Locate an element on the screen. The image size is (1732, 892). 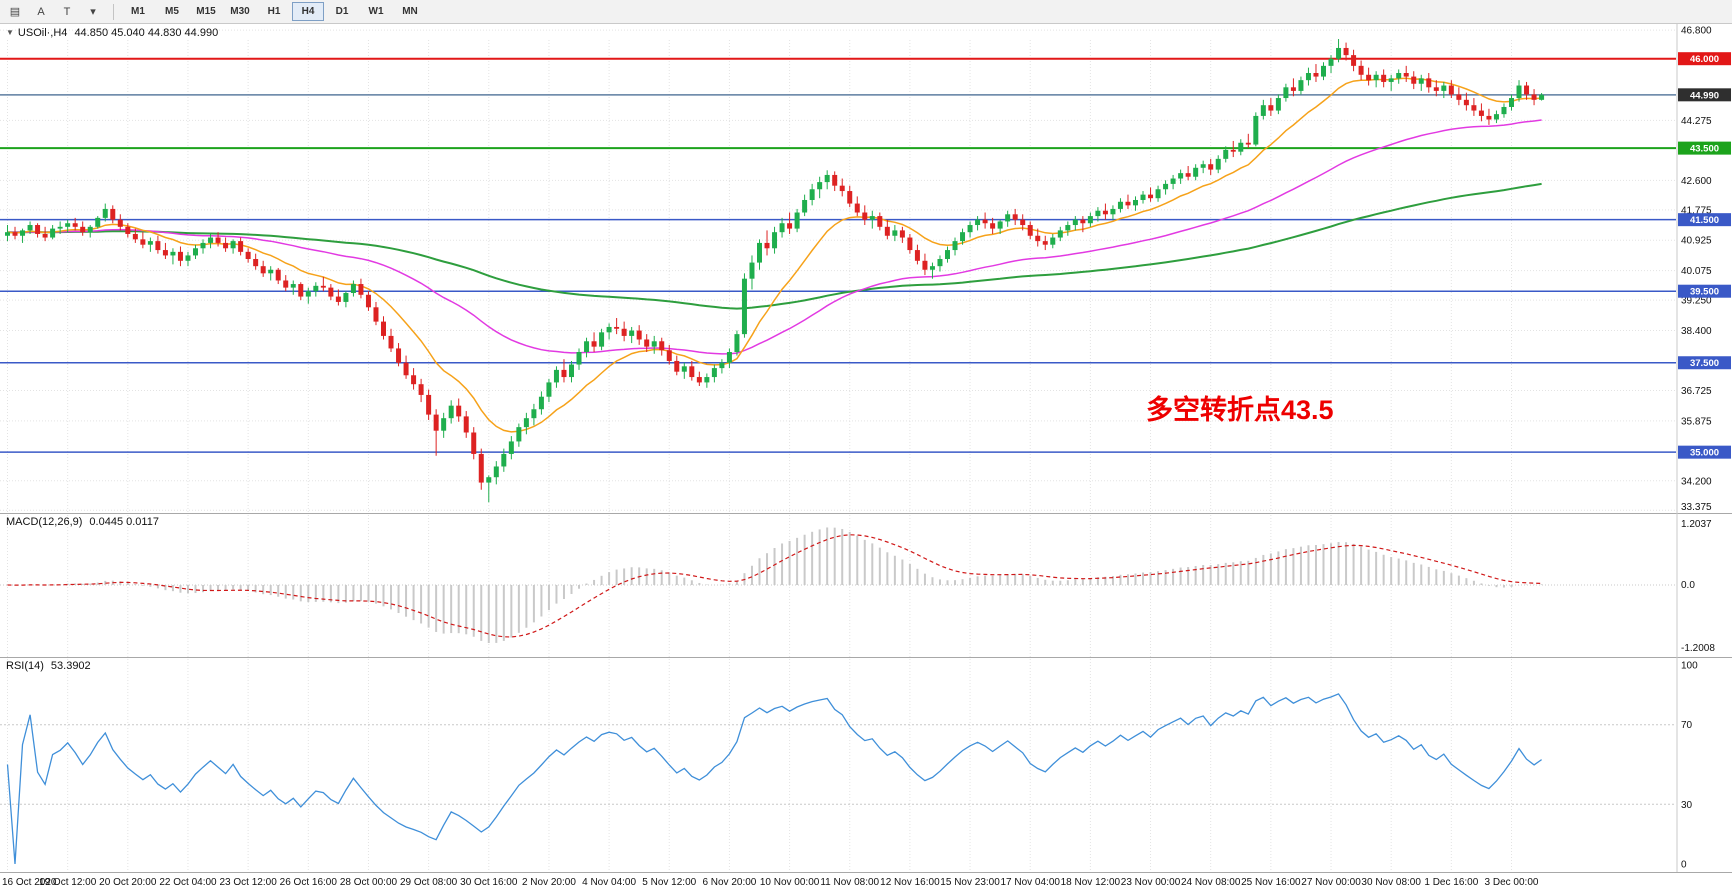
svg-text: 33.375 is located at coordinates (1696, 507).